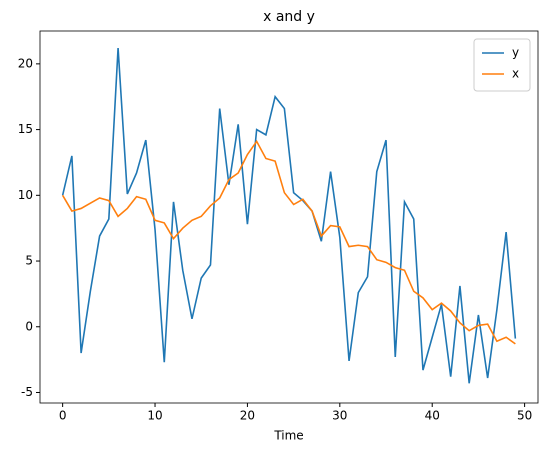  I want to click on y-tick-label: 10, so click(25, 195).